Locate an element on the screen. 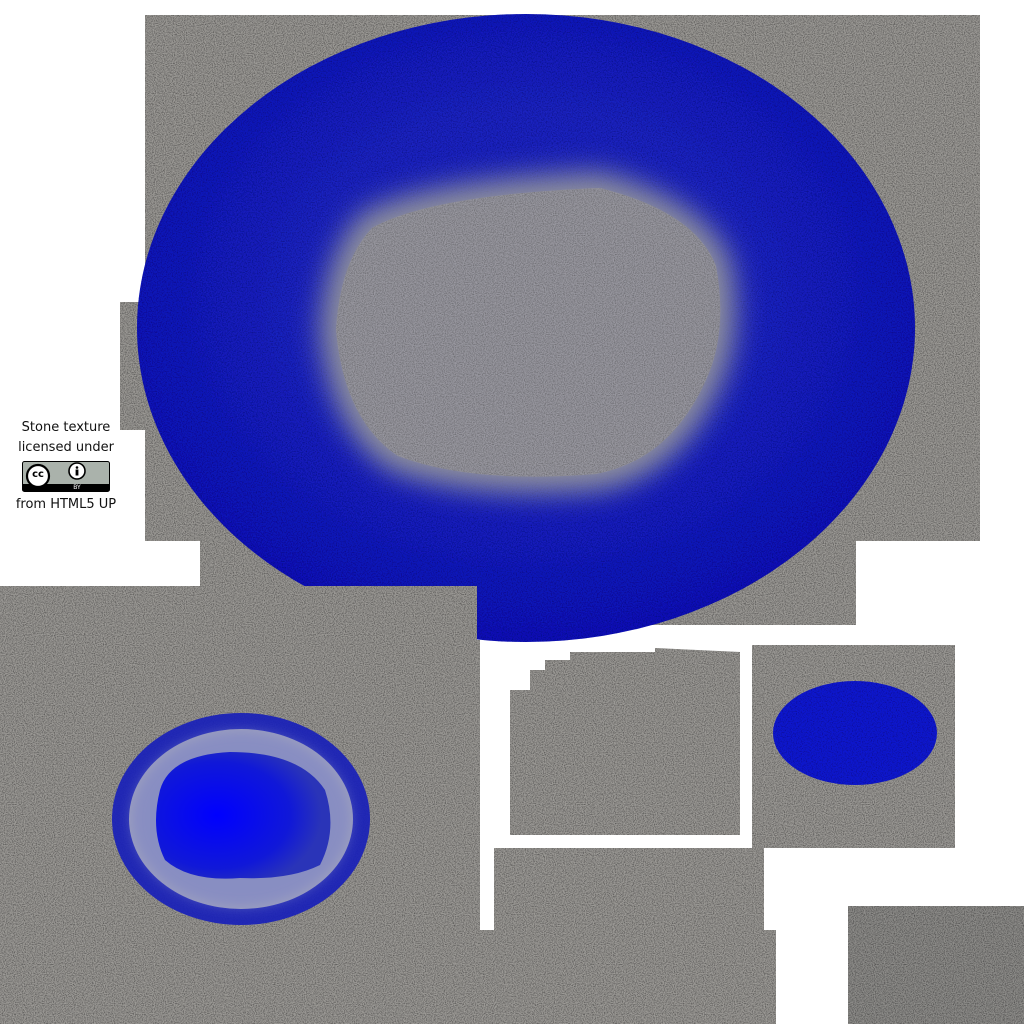  credit-line-from-html5-up: from HTML5 UP is located at coordinates (66, 504).